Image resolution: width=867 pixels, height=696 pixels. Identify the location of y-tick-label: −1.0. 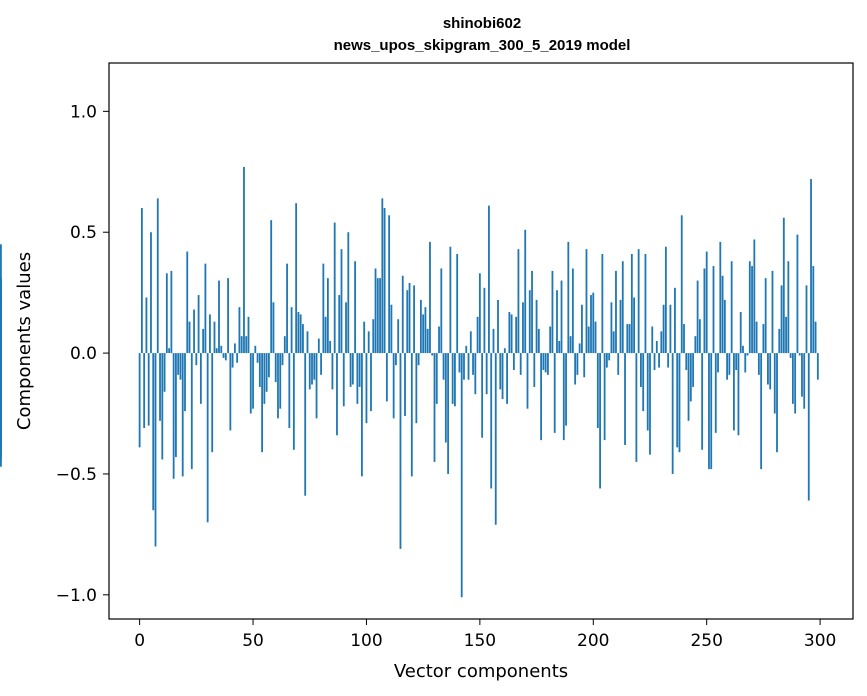
(76, 596).